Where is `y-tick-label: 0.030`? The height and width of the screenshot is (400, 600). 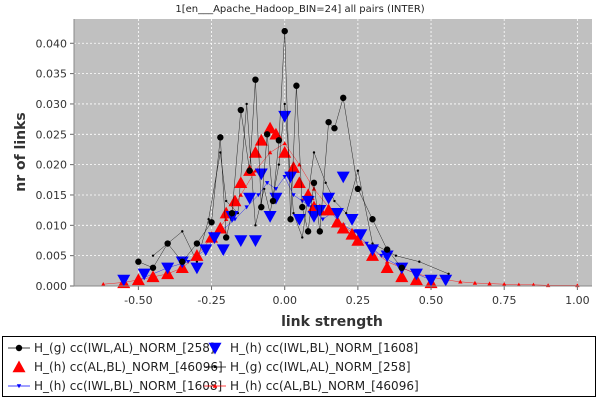 y-tick-label: 0.030 is located at coordinates (52, 104).